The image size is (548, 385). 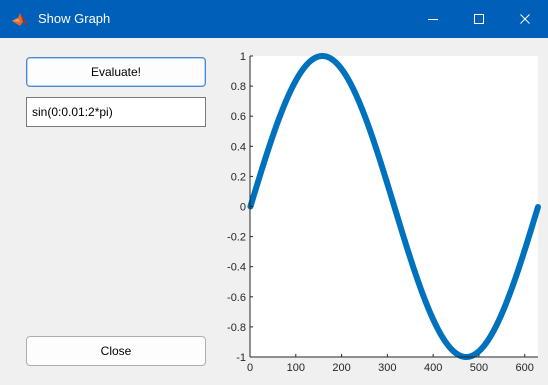 What do you see at coordinates (236, 298) in the screenshot?
I see `y-tick-label: -0.6` at bounding box center [236, 298].